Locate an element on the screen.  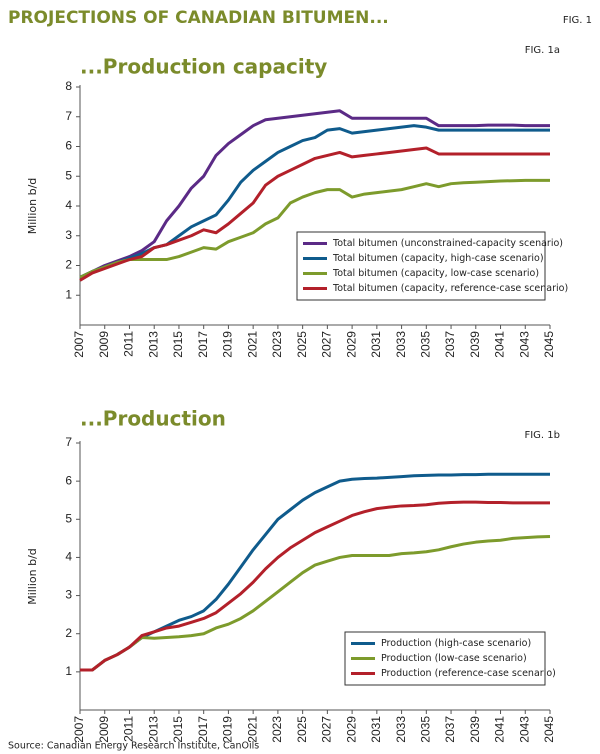
legend-label: Production (low-case scenario) is located at coordinates (454, 658).